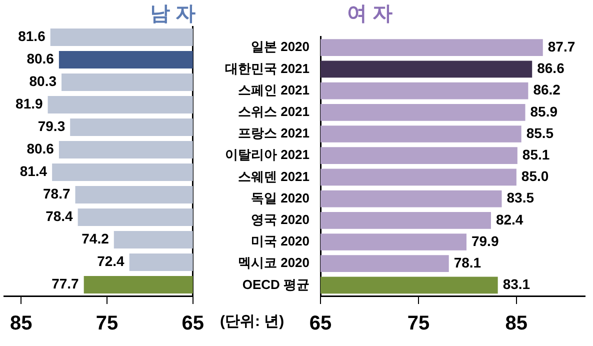 The height and width of the screenshot is (346, 593). I want to click on y-tick-label: 영국 2020, so click(280, 219).